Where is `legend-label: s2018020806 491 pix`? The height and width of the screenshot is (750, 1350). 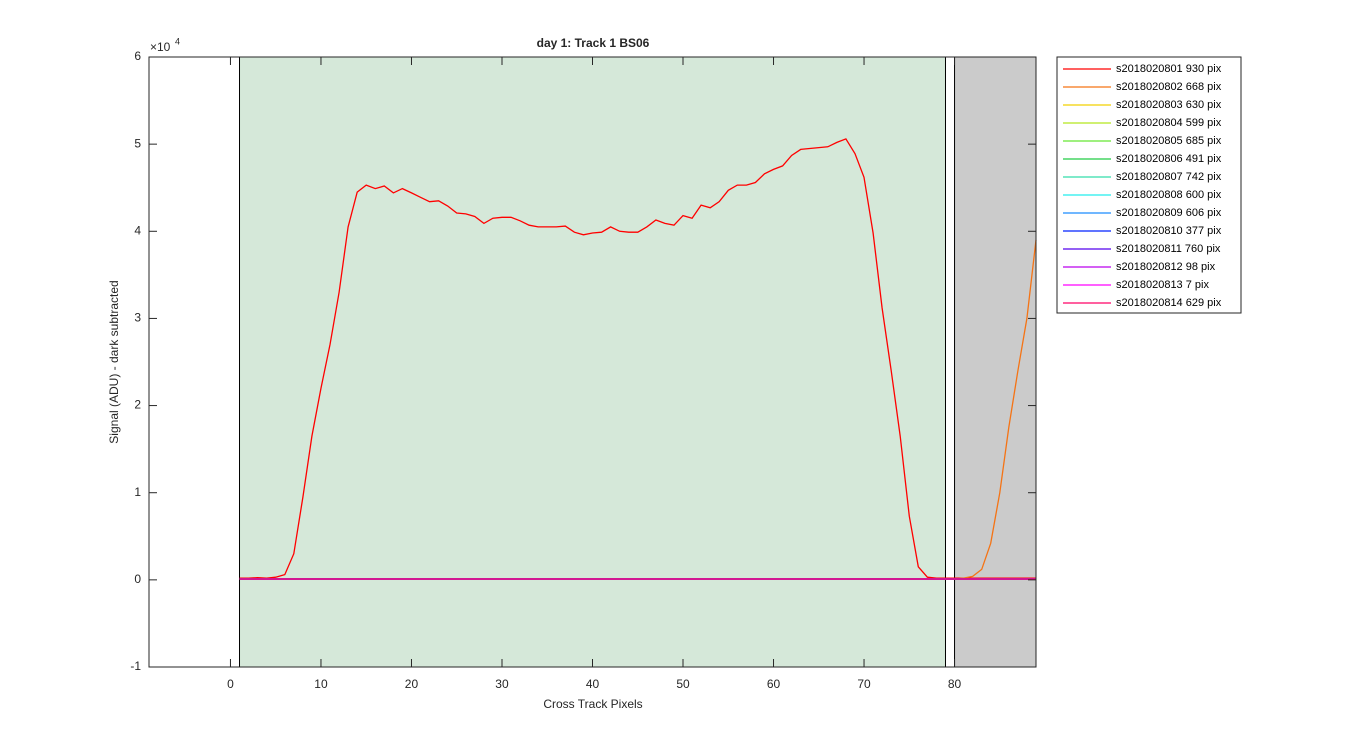
legend-label: s2018020806 491 pix is located at coordinates (1169, 159).